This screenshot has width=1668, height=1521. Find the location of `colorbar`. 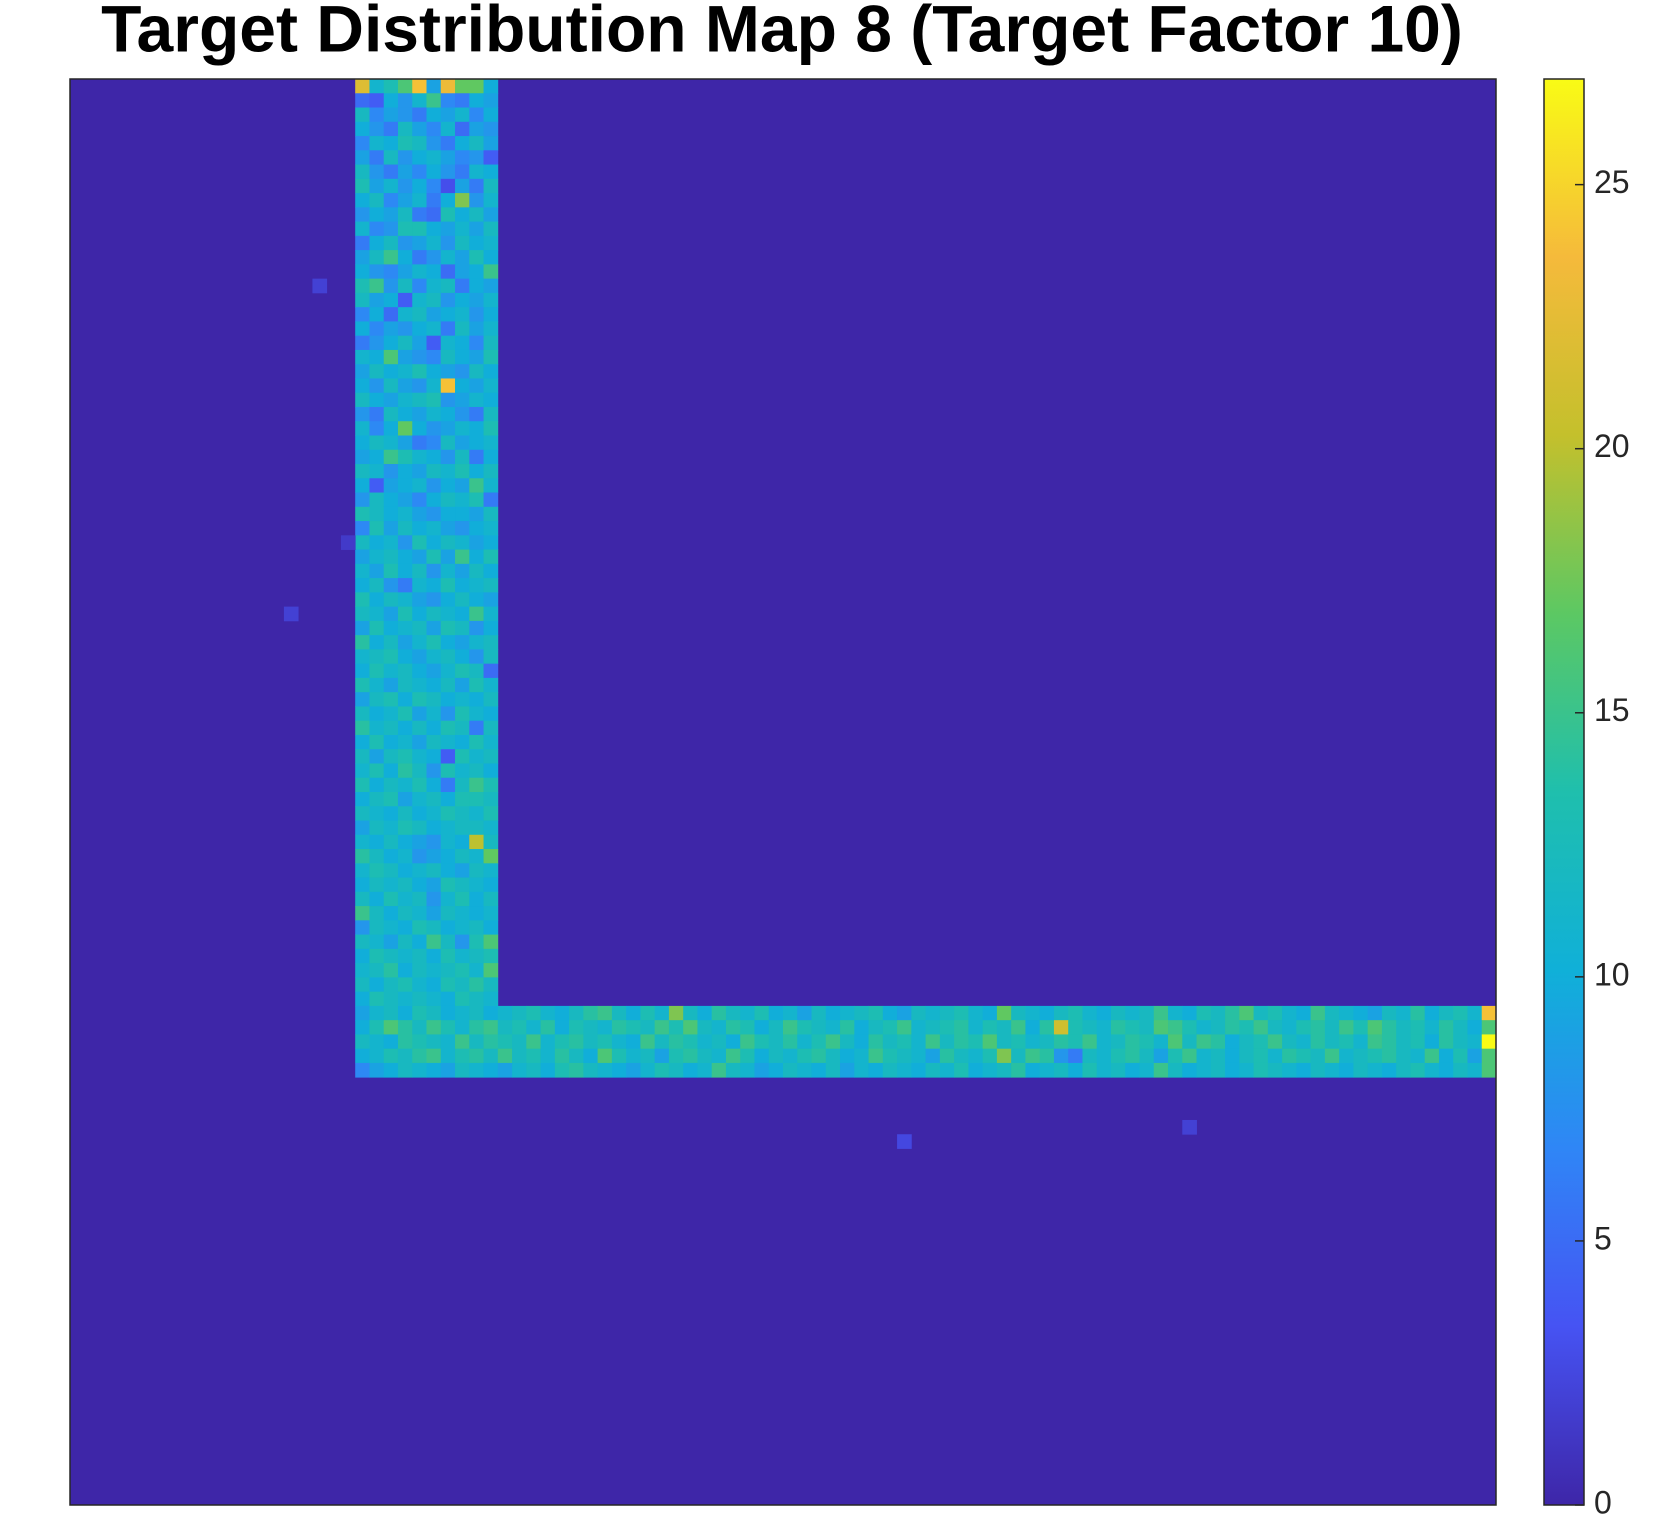

colorbar is located at coordinates (1564, 792).